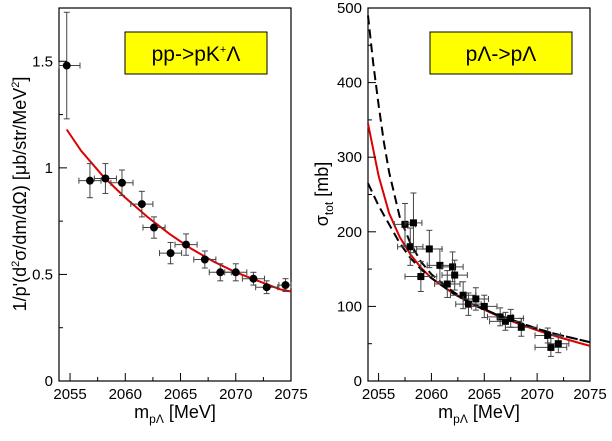 This screenshot has width=612, height=441. What do you see at coordinates (349, 83) in the screenshot?
I see `y-tick-label: 400` at bounding box center [349, 83].